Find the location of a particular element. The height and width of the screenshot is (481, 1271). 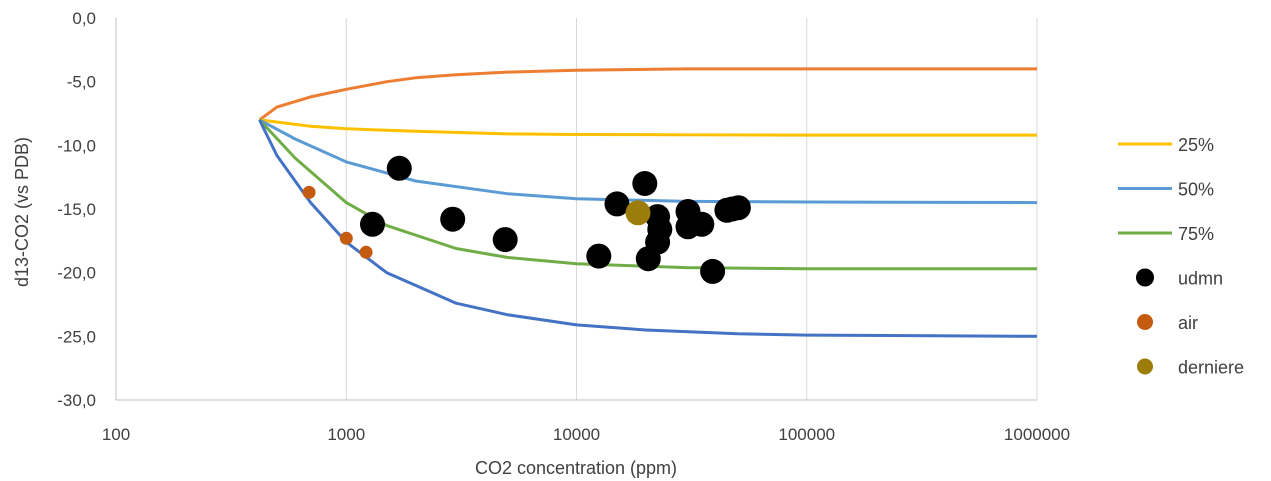

legend-label: udmn is located at coordinates (1200, 279).